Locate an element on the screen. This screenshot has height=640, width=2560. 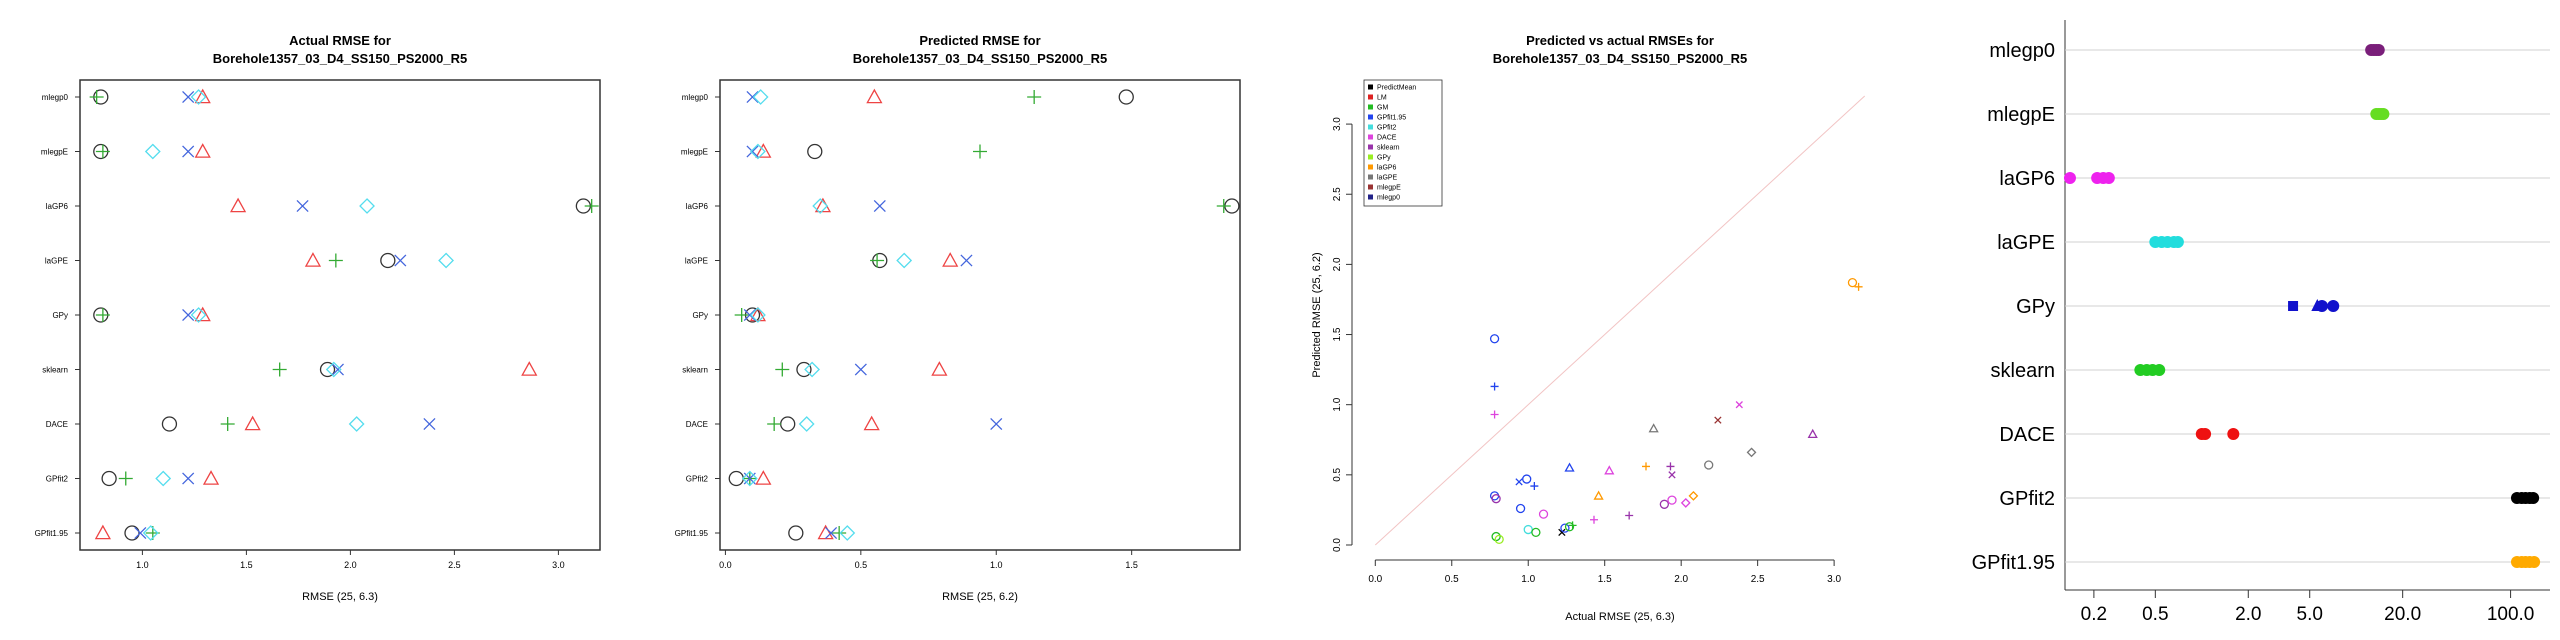
x-tick-label: 2.0 is located at coordinates (2248, 614).